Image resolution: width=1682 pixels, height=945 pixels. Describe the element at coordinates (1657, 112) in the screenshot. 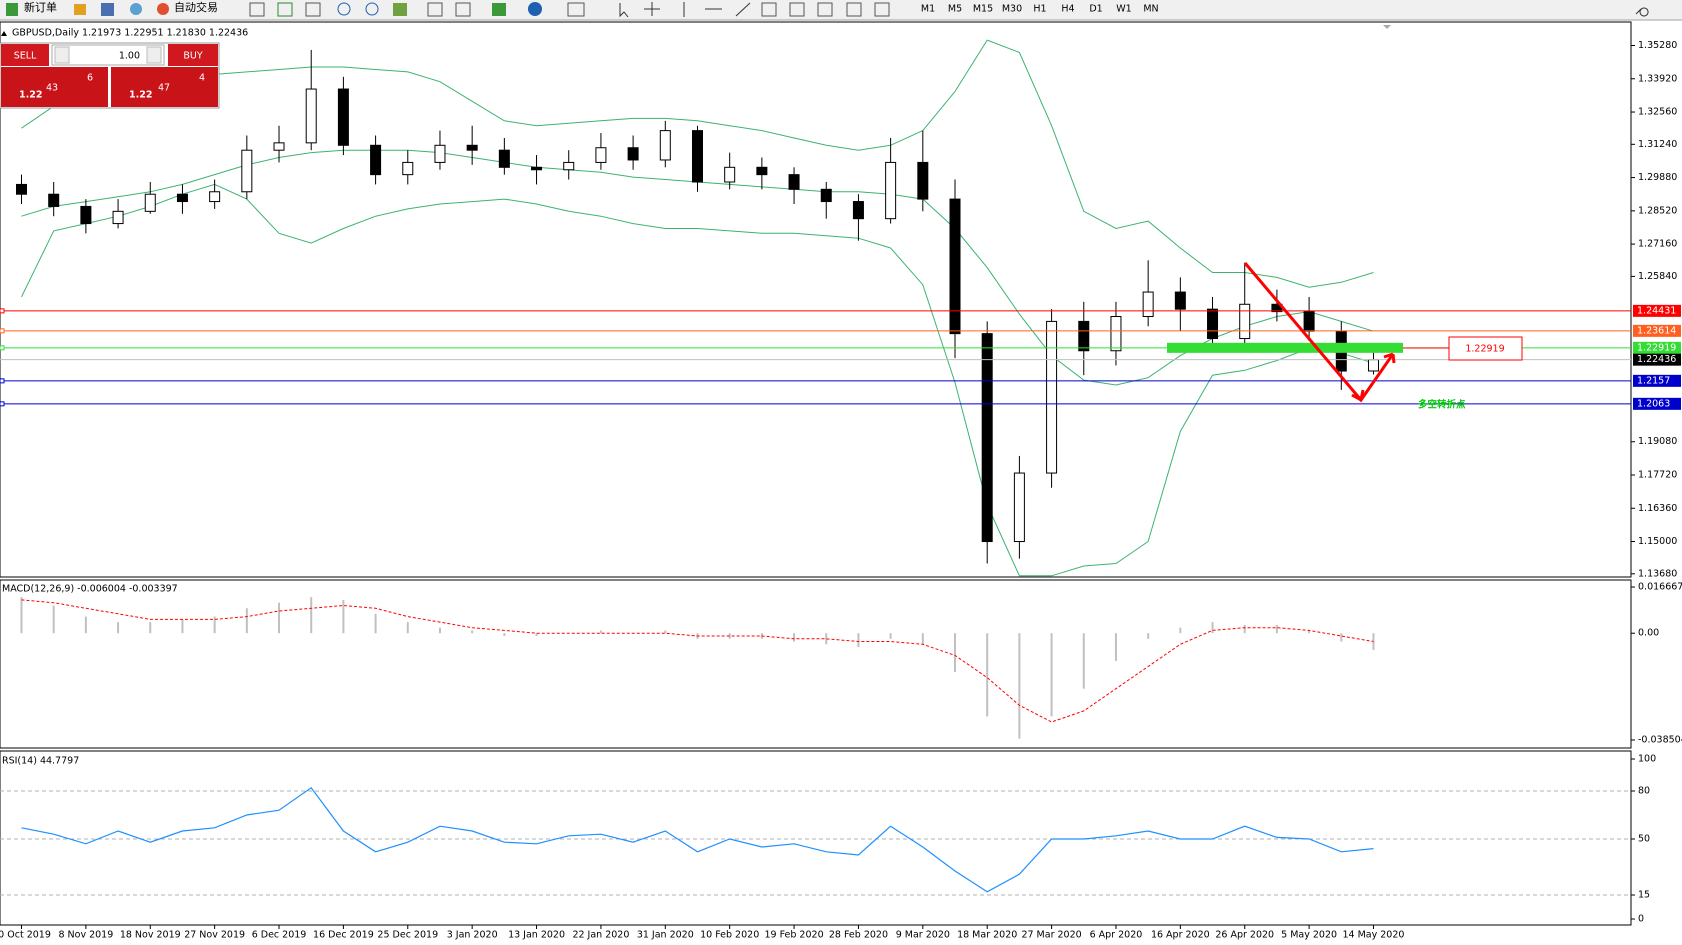

I see `y-tick-label: 1.32560` at that location.